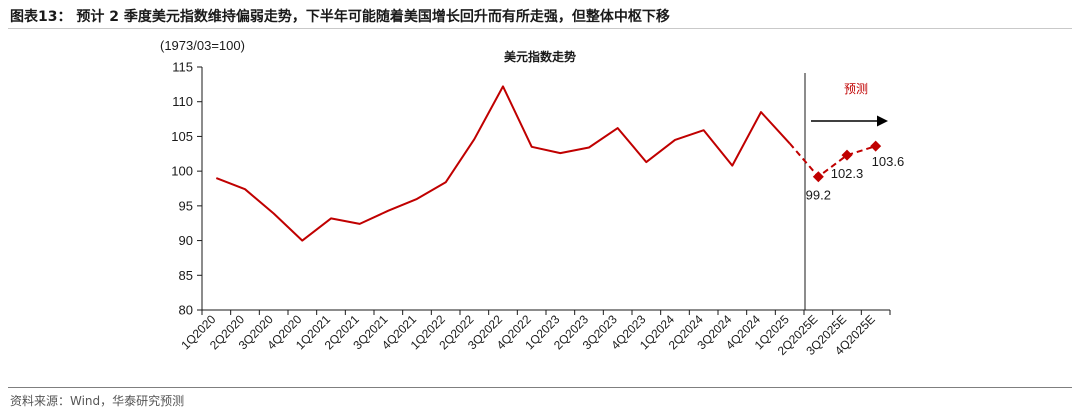 This screenshot has height=412, width=1080. What do you see at coordinates (540, 28) in the screenshot?
I see `title-divider` at bounding box center [540, 28].